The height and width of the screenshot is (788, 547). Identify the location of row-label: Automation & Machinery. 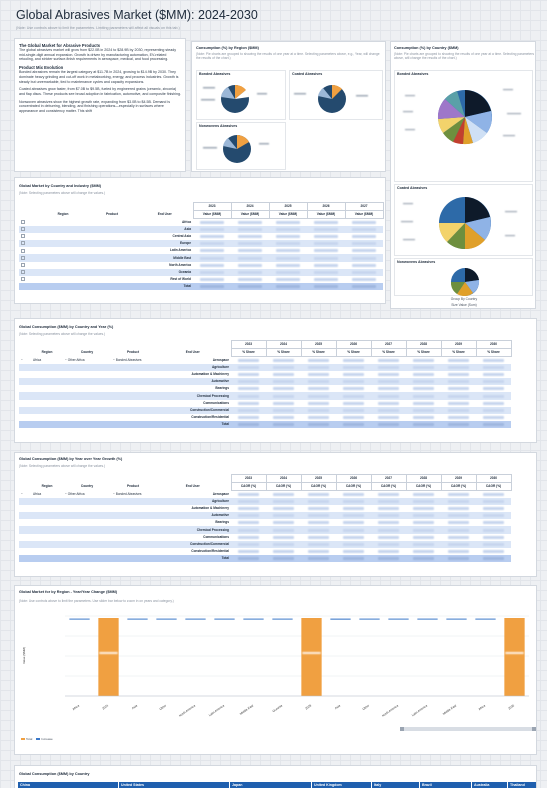
(210, 507).